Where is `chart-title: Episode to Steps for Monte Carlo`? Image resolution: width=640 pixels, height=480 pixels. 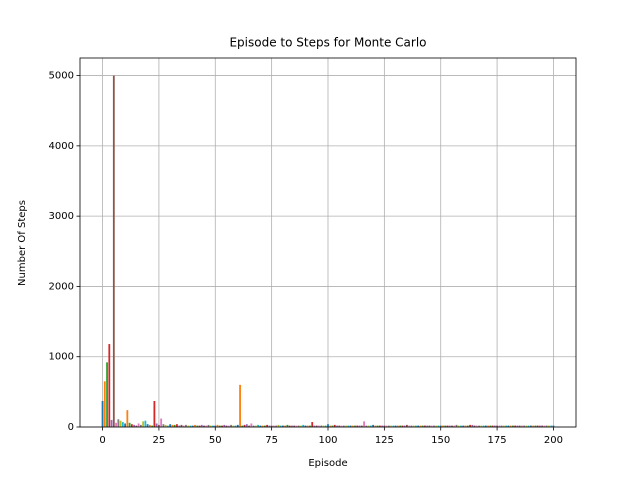
chart-title: Episode to Steps for Monte Carlo is located at coordinates (327, 43).